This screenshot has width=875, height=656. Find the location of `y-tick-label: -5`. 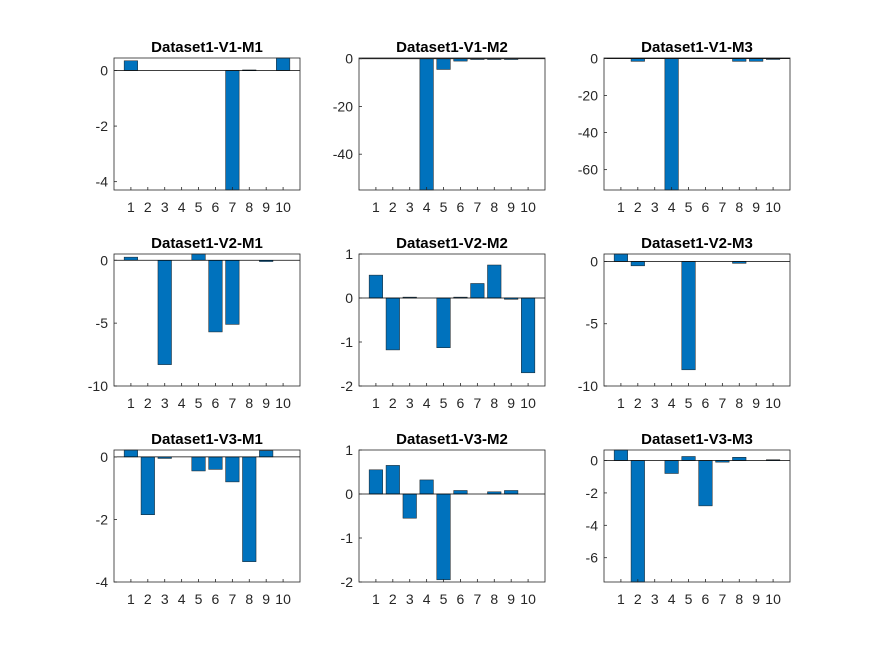

y-tick-label: -5 is located at coordinates (102, 323).